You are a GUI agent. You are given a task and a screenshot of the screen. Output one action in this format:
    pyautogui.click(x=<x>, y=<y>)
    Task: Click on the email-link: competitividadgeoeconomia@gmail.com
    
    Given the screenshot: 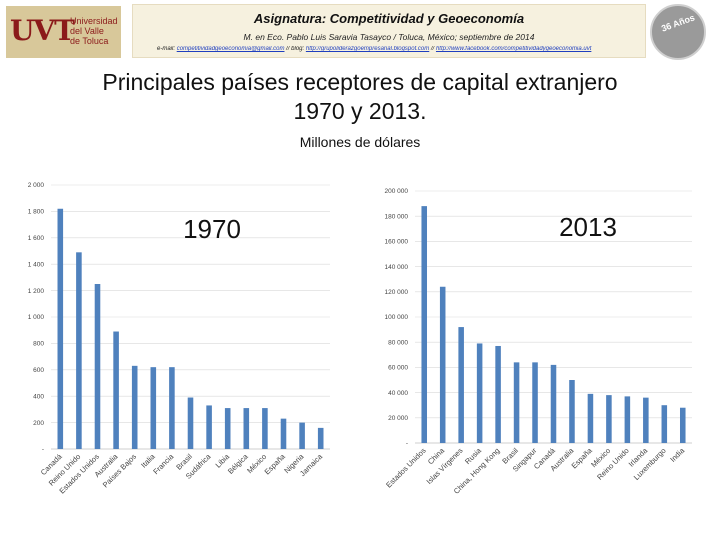 What is the action you would take?
    pyautogui.click(x=230, y=49)
    